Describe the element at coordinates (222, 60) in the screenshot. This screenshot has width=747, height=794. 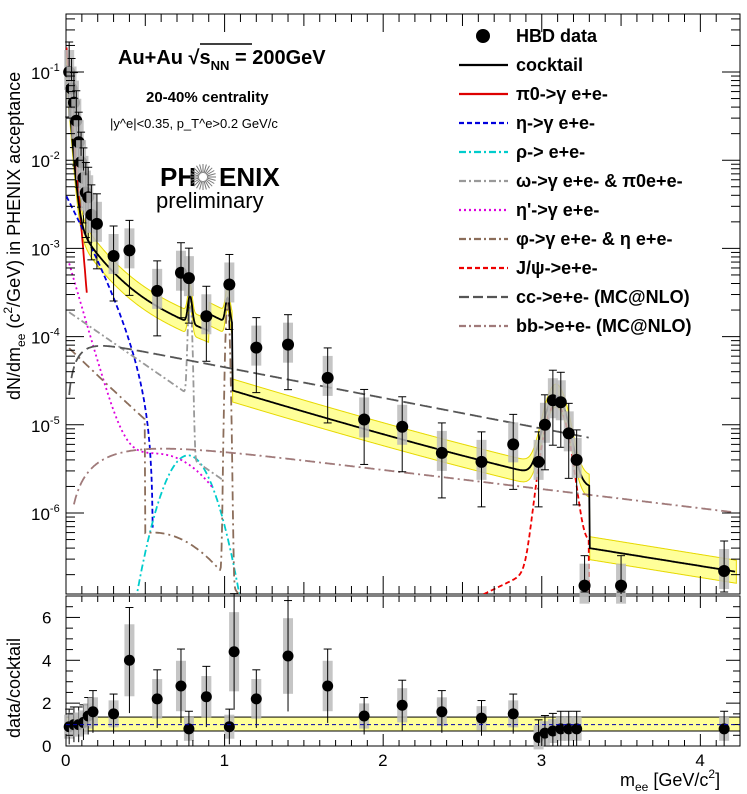
I see `collision-system: Au+Au √sNN = 200GeV` at that location.